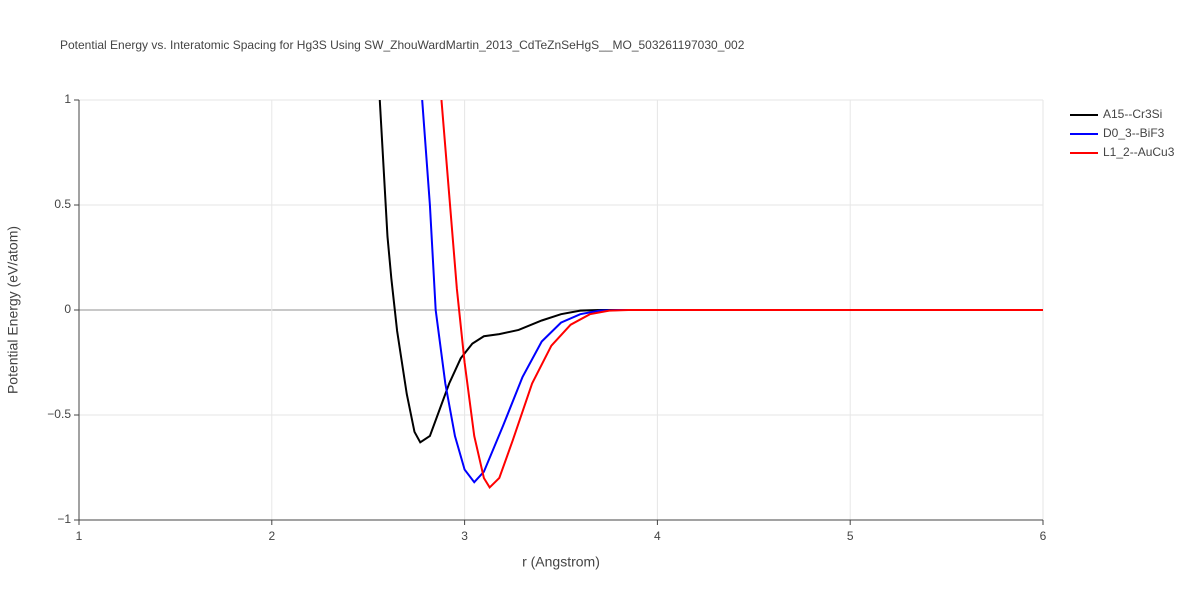 The height and width of the screenshot is (600, 1200). I want to click on x-tick-label: 4, so click(657, 536).